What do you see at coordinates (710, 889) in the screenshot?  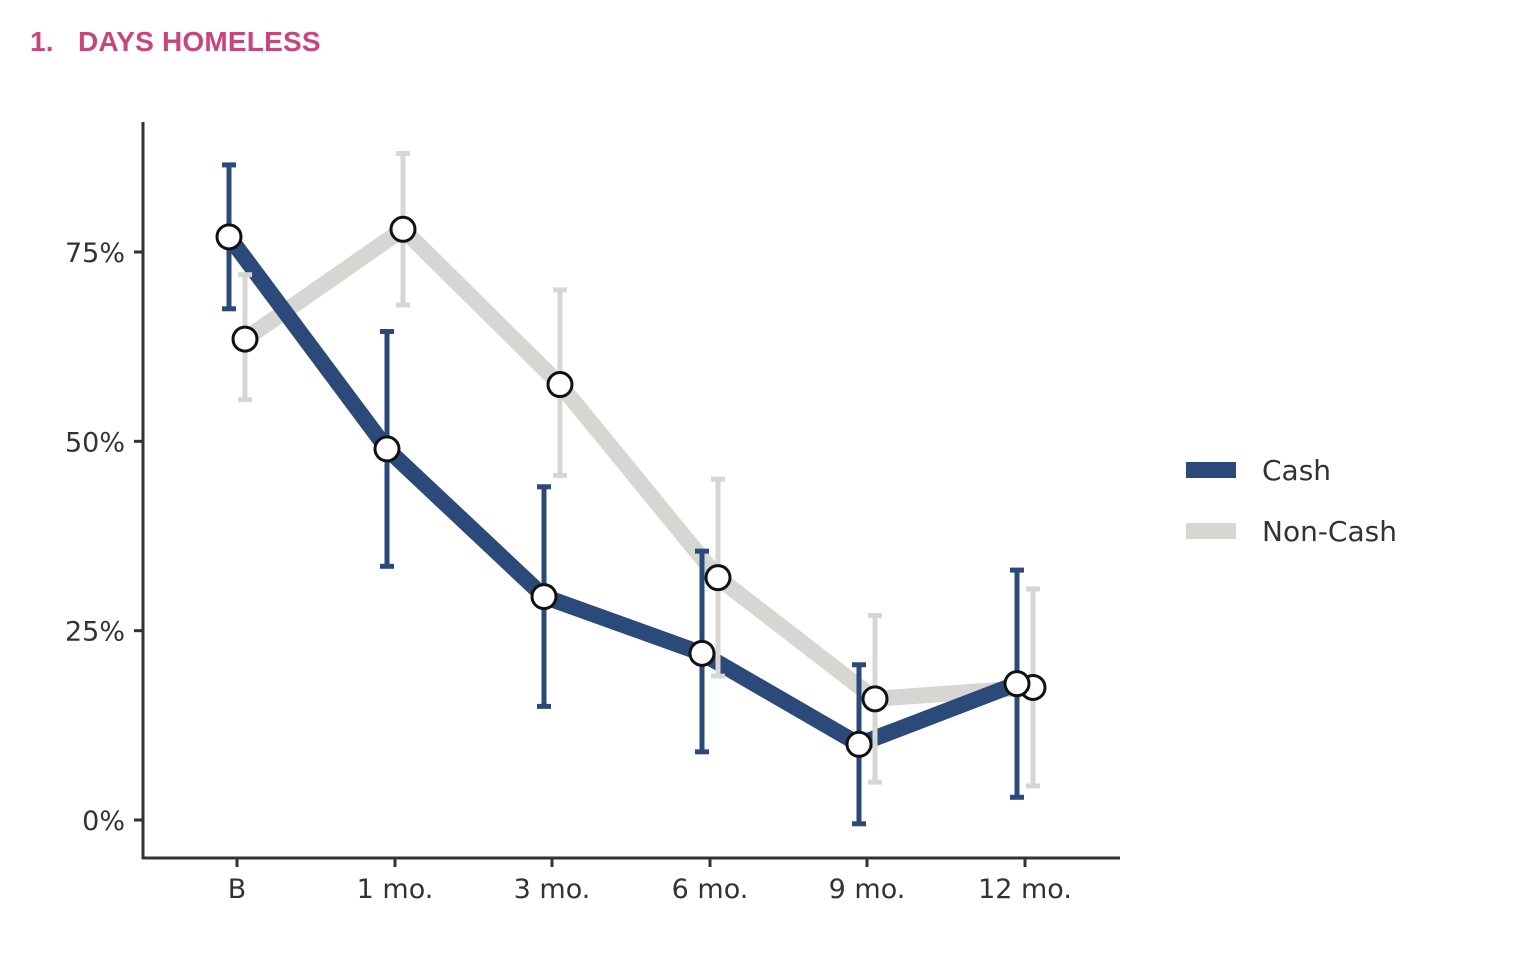 I see `x-tick-label: 6 mo.` at bounding box center [710, 889].